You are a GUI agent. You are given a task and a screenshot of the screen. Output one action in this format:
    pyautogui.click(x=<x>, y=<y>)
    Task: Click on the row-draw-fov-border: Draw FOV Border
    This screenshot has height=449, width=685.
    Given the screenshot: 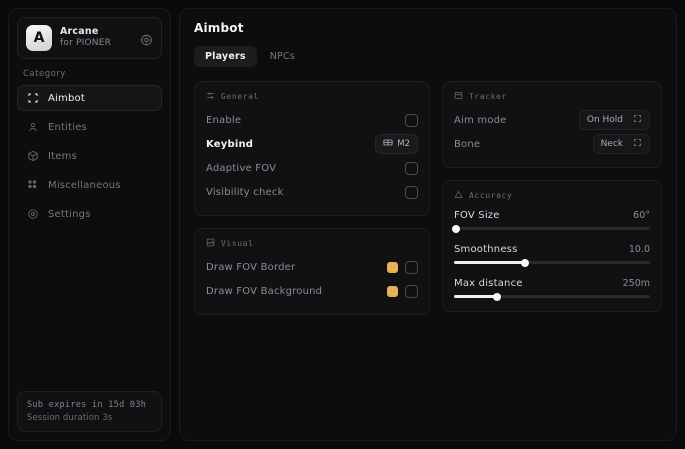 What is the action you would take?
    pyautogui.click(x=312, y=267)
    